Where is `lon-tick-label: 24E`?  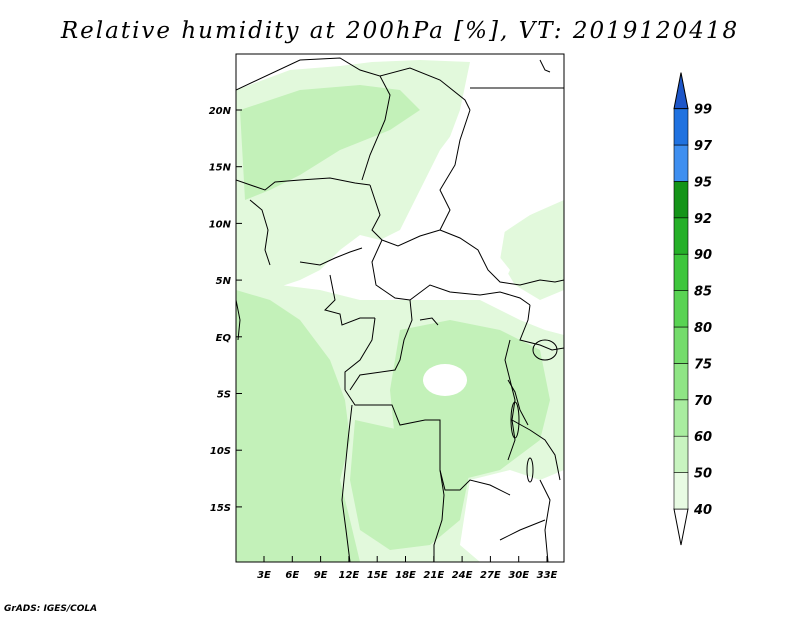
lon-tick-label: 24E is located at coordinates (462, 575).